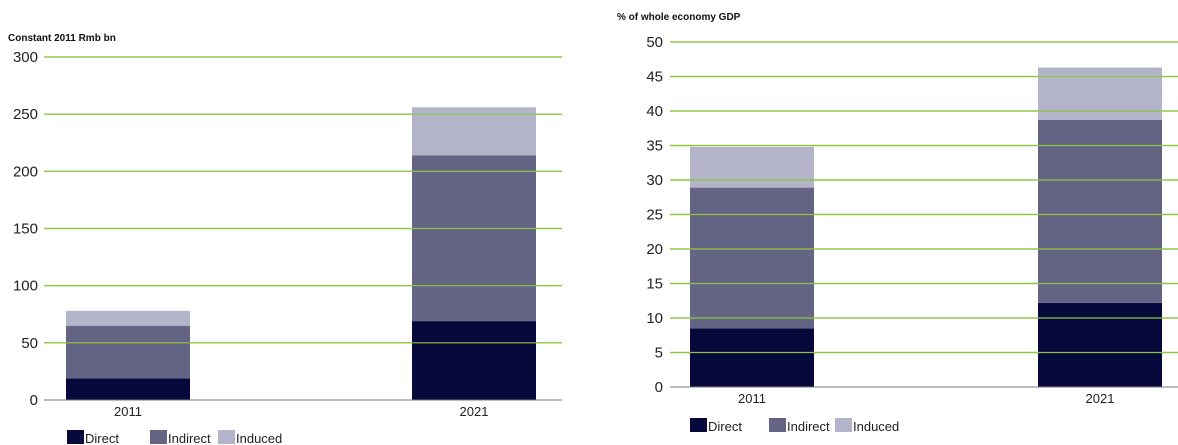 This screenshot has width=1178, height=445. What do you see at coordinates (654, 318) in the screenshot?
I see `chart-2-y-tick-label: 10` at bounding box center [654, 318].